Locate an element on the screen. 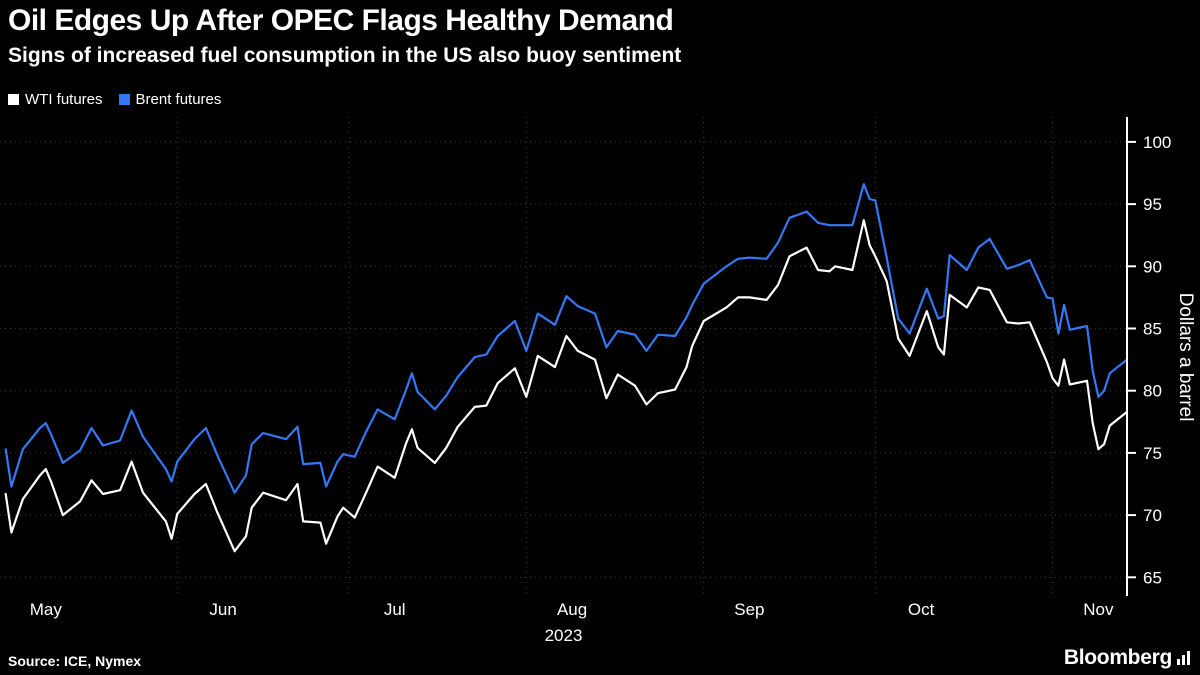 This screenshot has height=675, width=1200. x-tick-label: Jul is located at coordinates (395, 609).